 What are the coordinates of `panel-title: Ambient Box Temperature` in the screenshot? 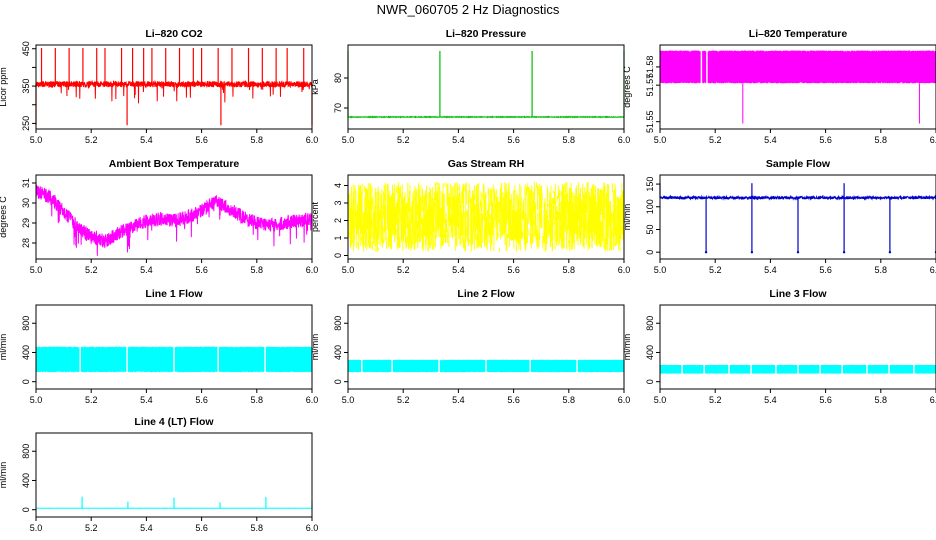 It's located at (174, 164).